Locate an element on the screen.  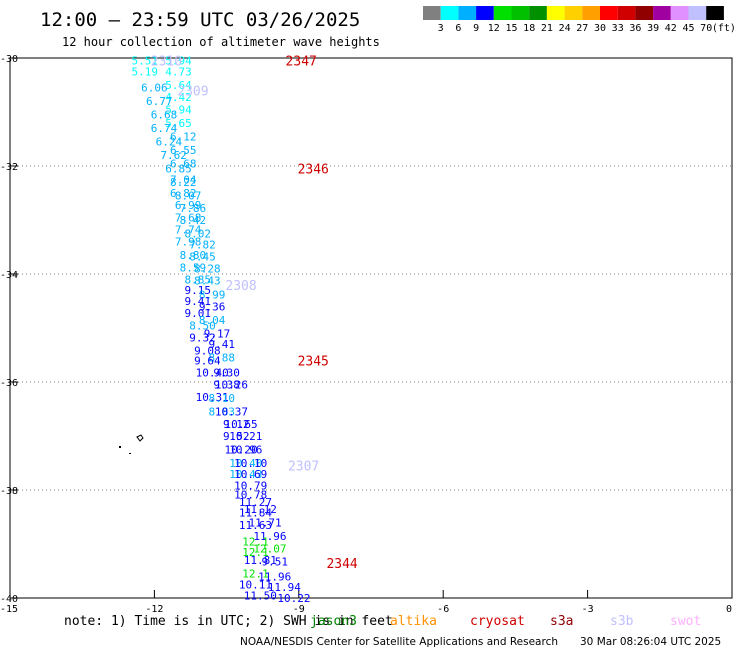
wave-height-value: 6.06 is located at coordinates (154, 88).